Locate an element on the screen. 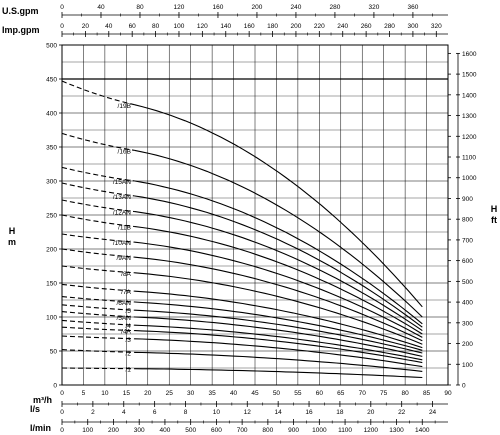 This screenshot has width=500, height=435. y-right-tick-label: 900 is located at coordinates (467, 199).